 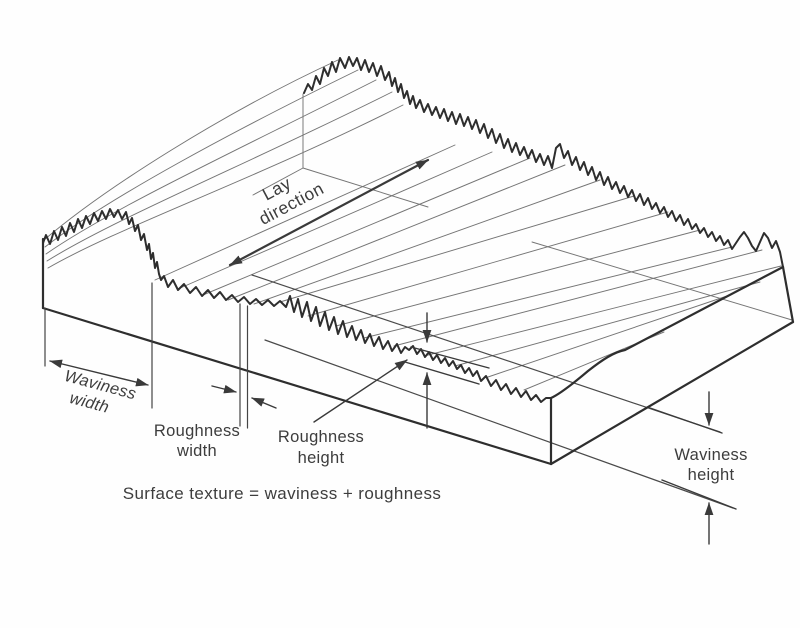 I want to click on roughness-height-label-line1: Roughness, so click(x=321, y=437).